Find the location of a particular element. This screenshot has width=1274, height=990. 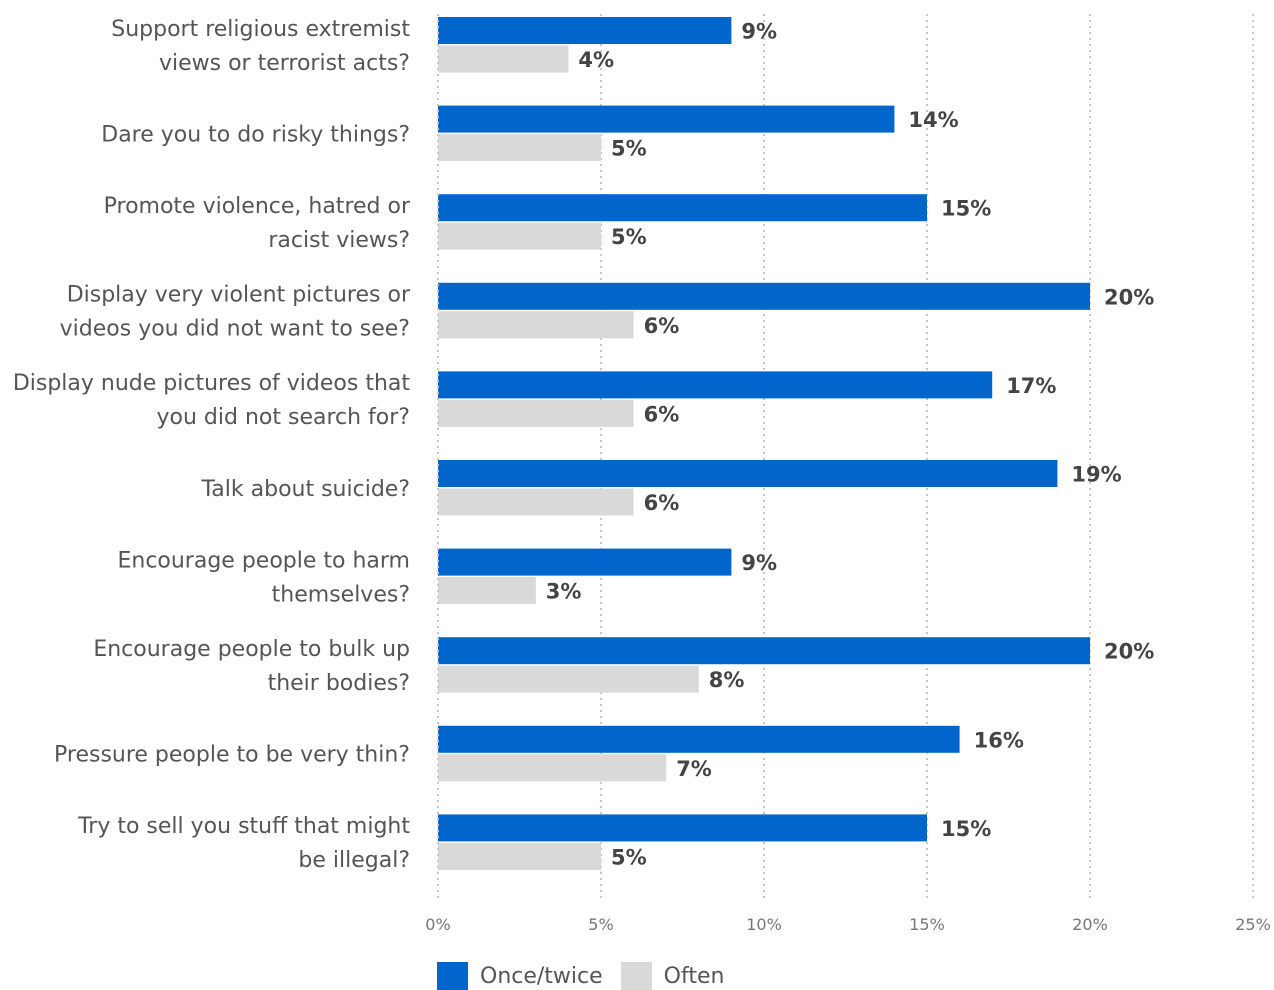

data-label: 16% is located at coordinates (999, 740).